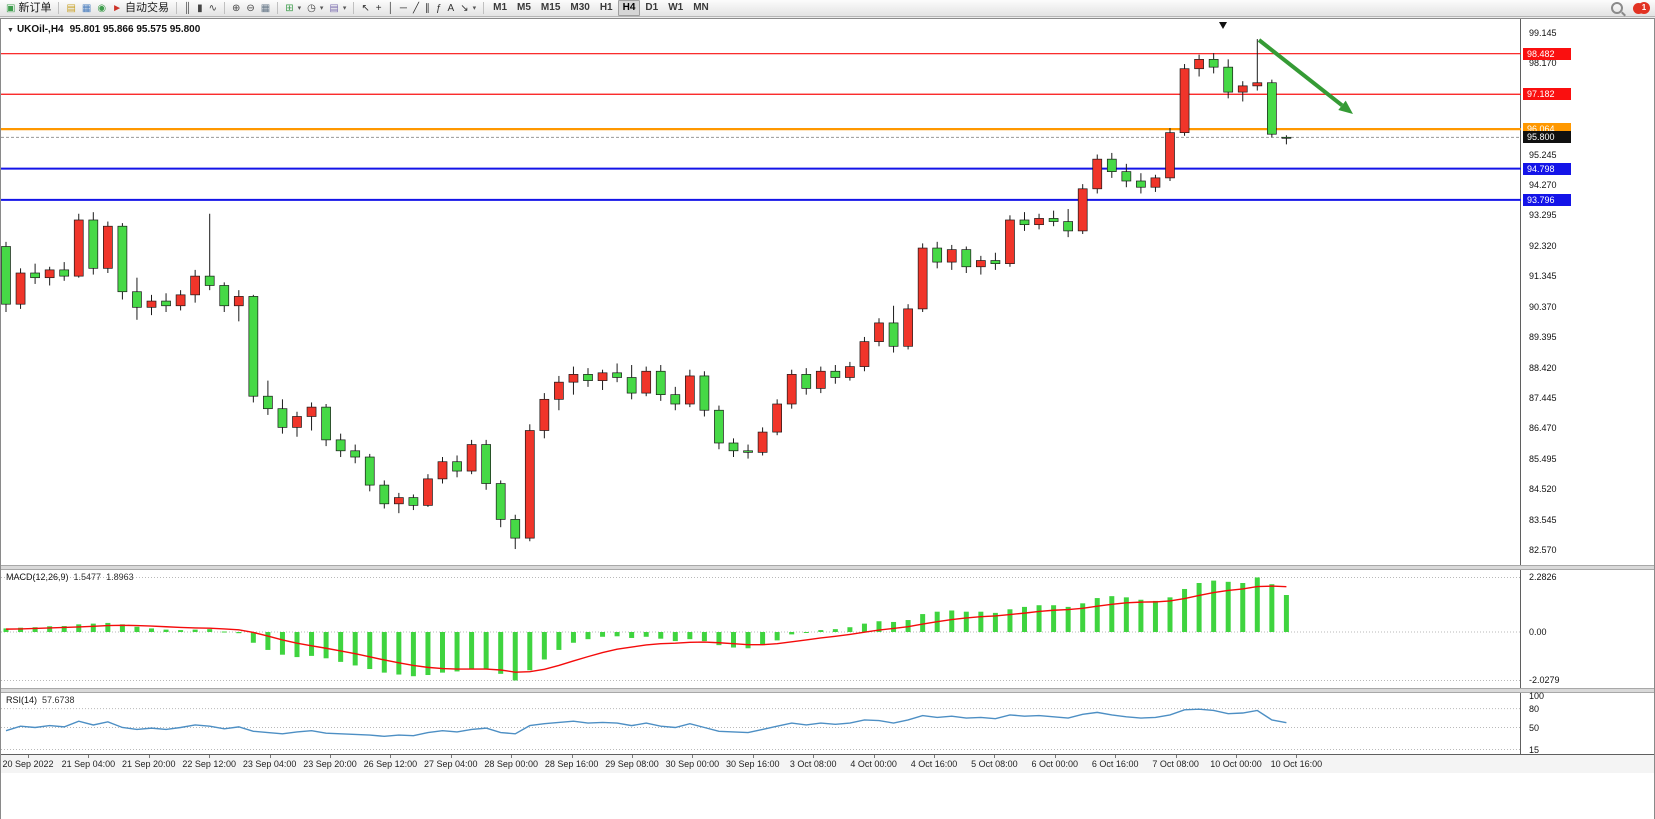 The height and width of the screenshot is (819, 1655). I want to click on timeframe-m15-button: M15, so click(550, 7).